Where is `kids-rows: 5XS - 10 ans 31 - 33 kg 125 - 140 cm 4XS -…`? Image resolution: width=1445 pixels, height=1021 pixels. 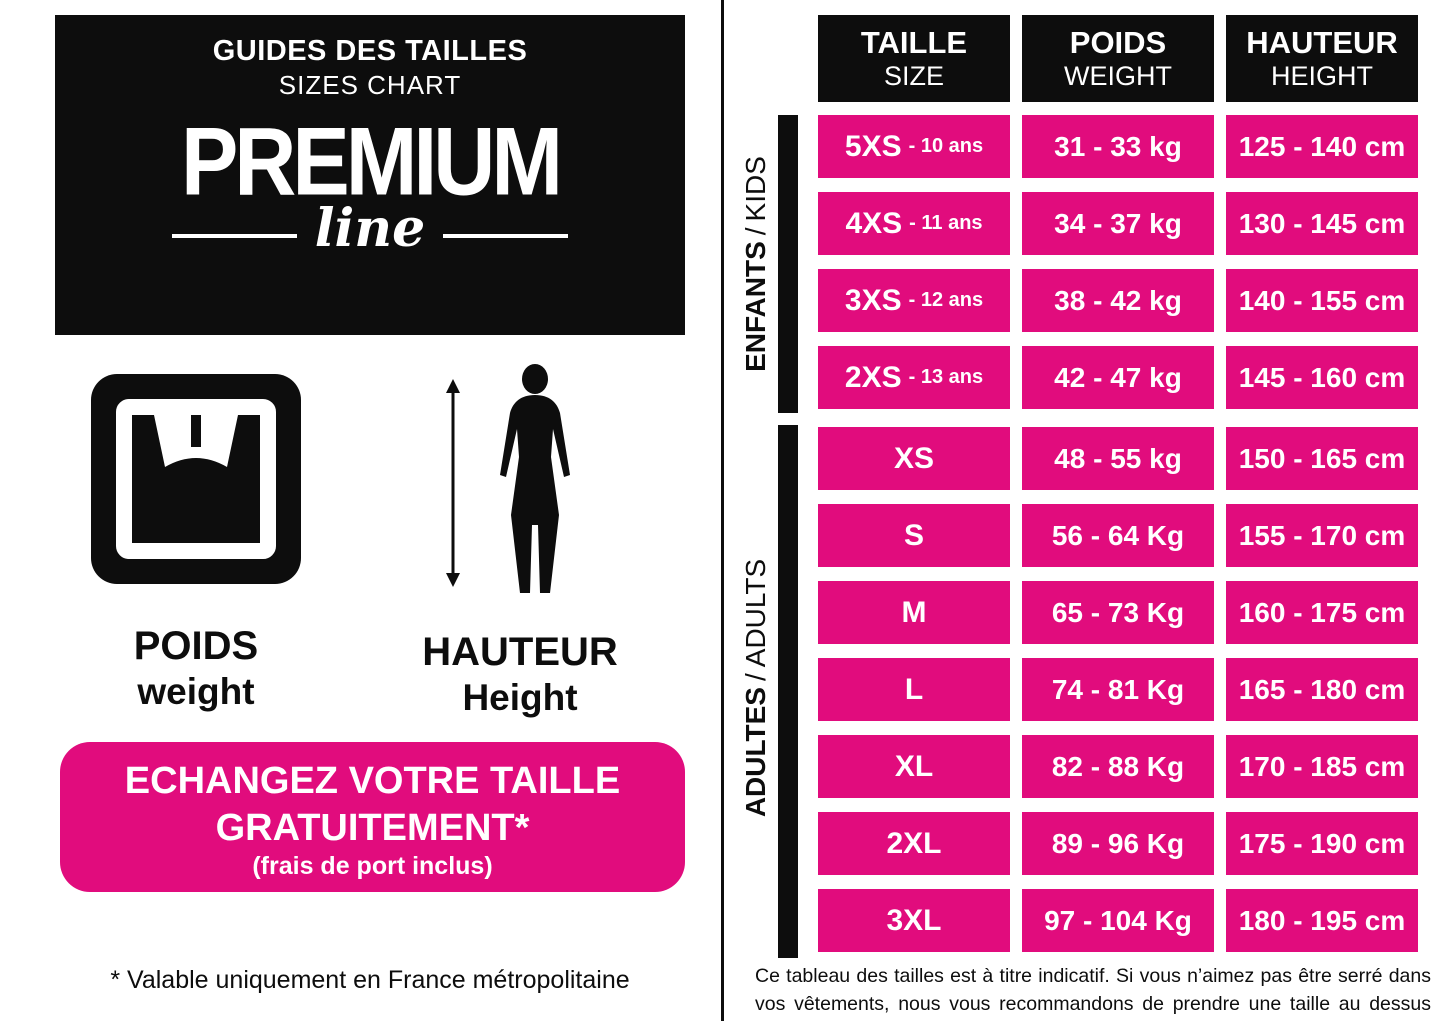 kids-rows: 5XS - 10 ans 31 - 33 kg 125 - 140 cm 4XS -… is located at coordinates (1118, 269).